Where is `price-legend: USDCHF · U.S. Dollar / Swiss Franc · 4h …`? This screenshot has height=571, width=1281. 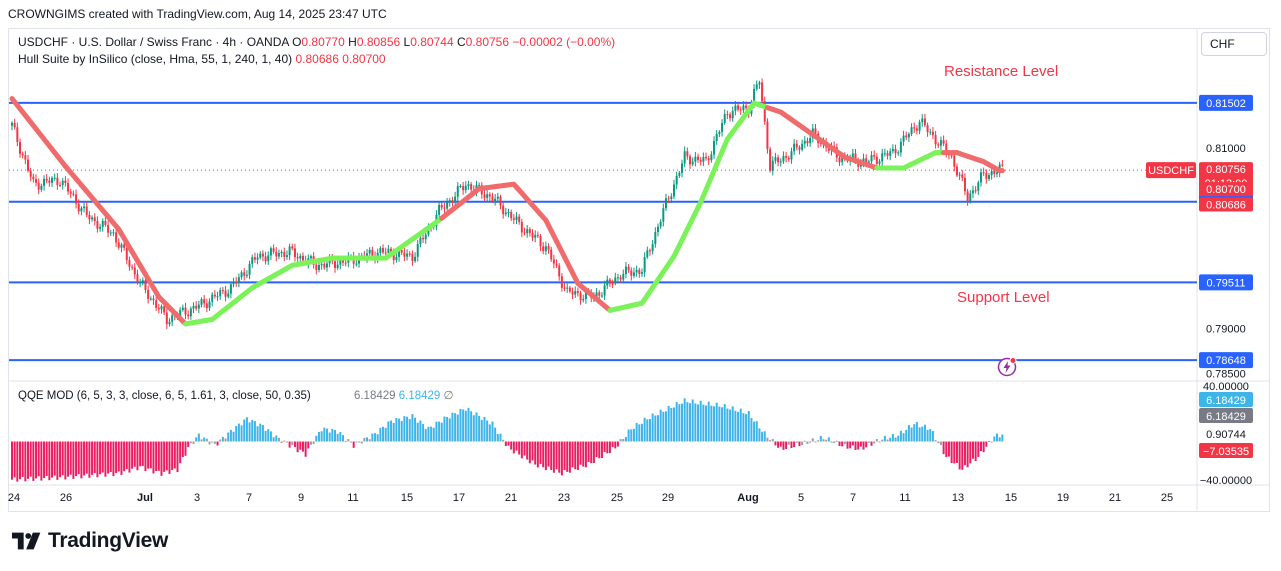
price-legend: USDCHF · U.S. Dollar / Swiss Franc · 4h … is located at coordinates (316, 42).